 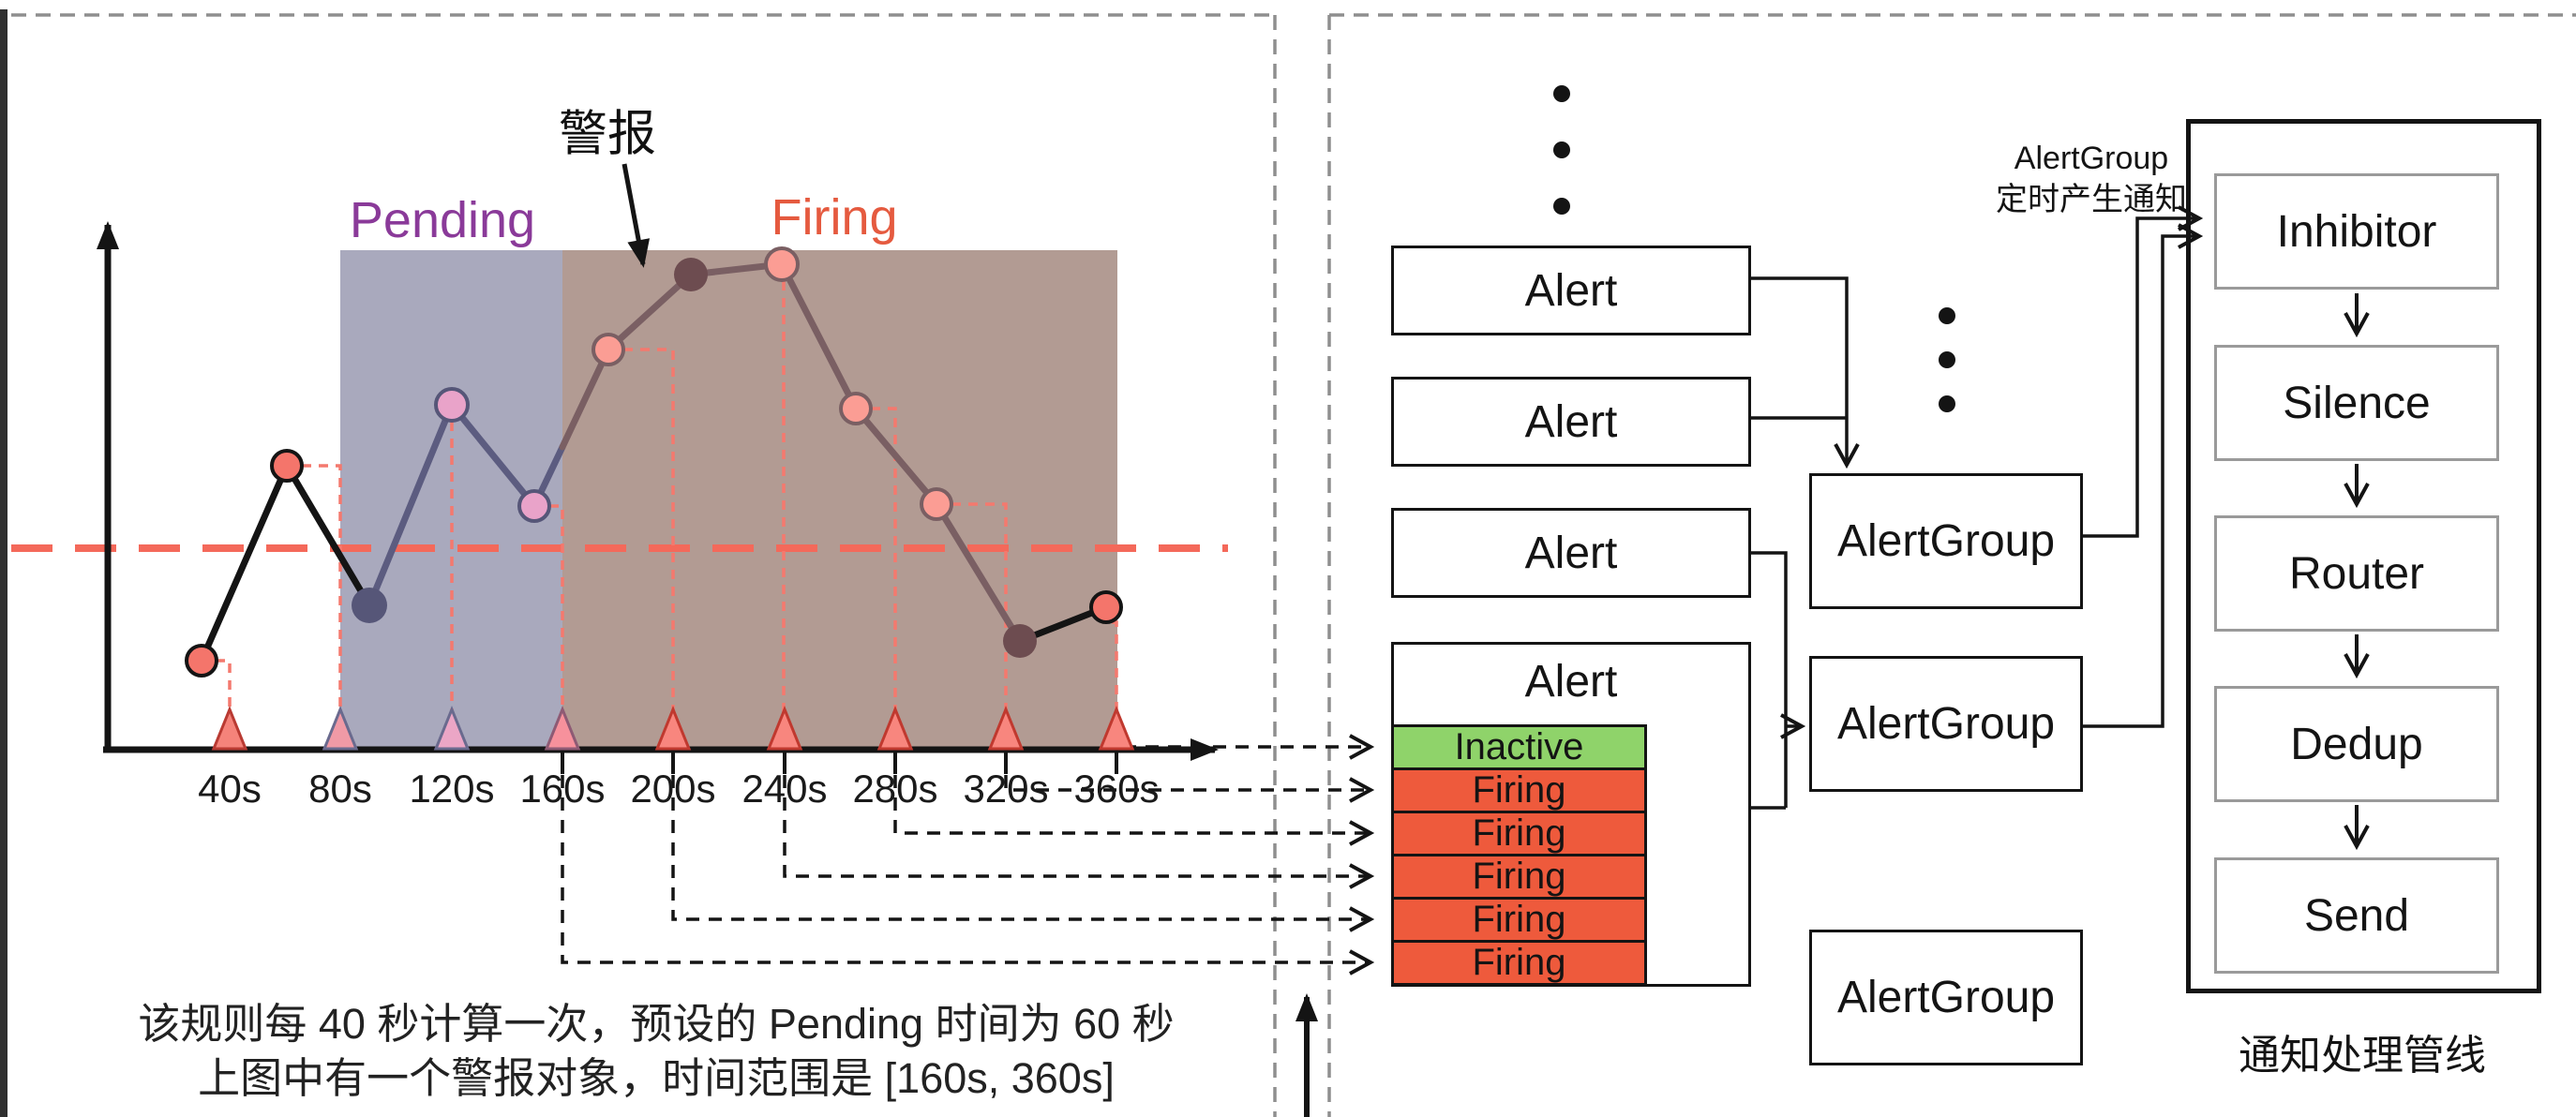 I want to click on alert-box-2: Alert, so click(x=1571, y=422).